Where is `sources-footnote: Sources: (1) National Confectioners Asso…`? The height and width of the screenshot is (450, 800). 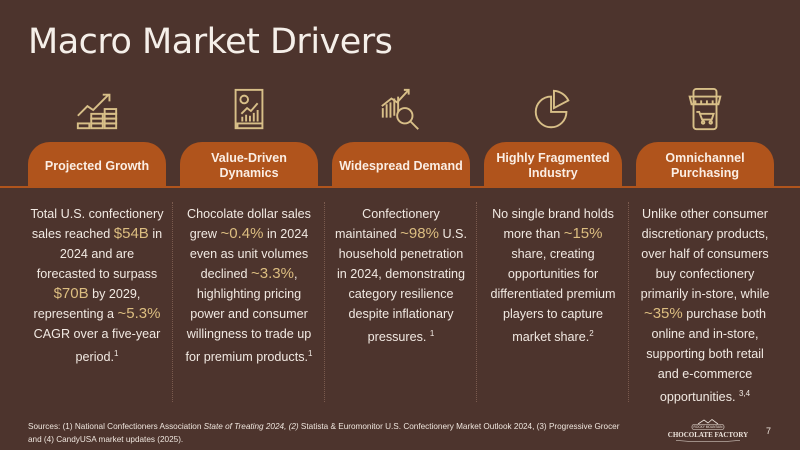 sources-footnote: Sources: (1) National Confectioners Asso… is located at coordinates (328, 433).